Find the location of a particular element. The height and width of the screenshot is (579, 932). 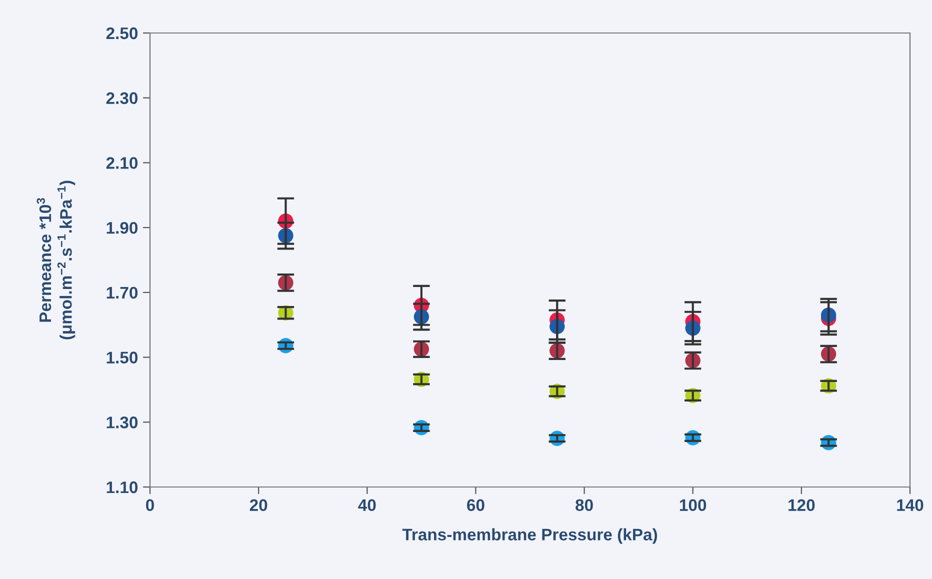

y-tick-label: 1.50 is located at coordinates (122, 358).